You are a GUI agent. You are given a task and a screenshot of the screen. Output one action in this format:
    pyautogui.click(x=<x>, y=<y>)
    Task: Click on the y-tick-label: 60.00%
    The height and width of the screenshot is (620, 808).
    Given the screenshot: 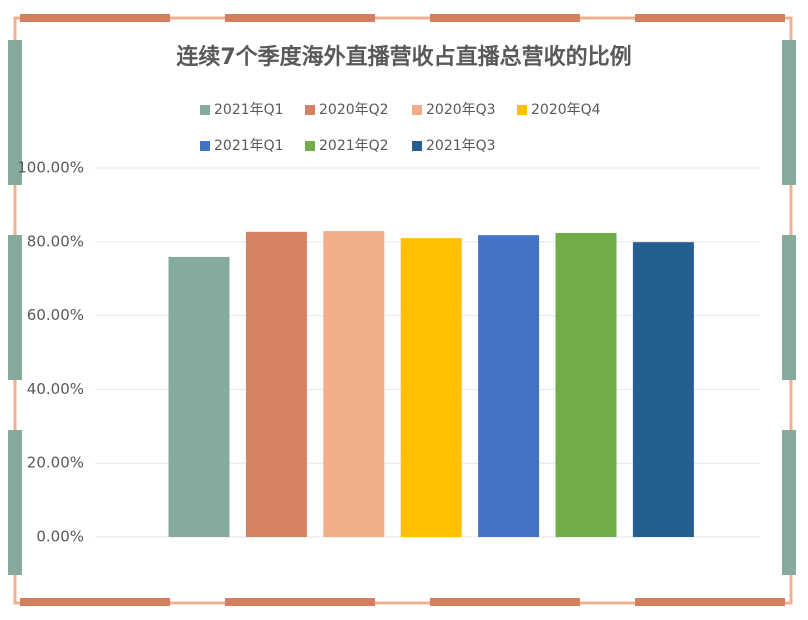 What is the action you would take?
    pyautogui.click(x=55, y=315)
    